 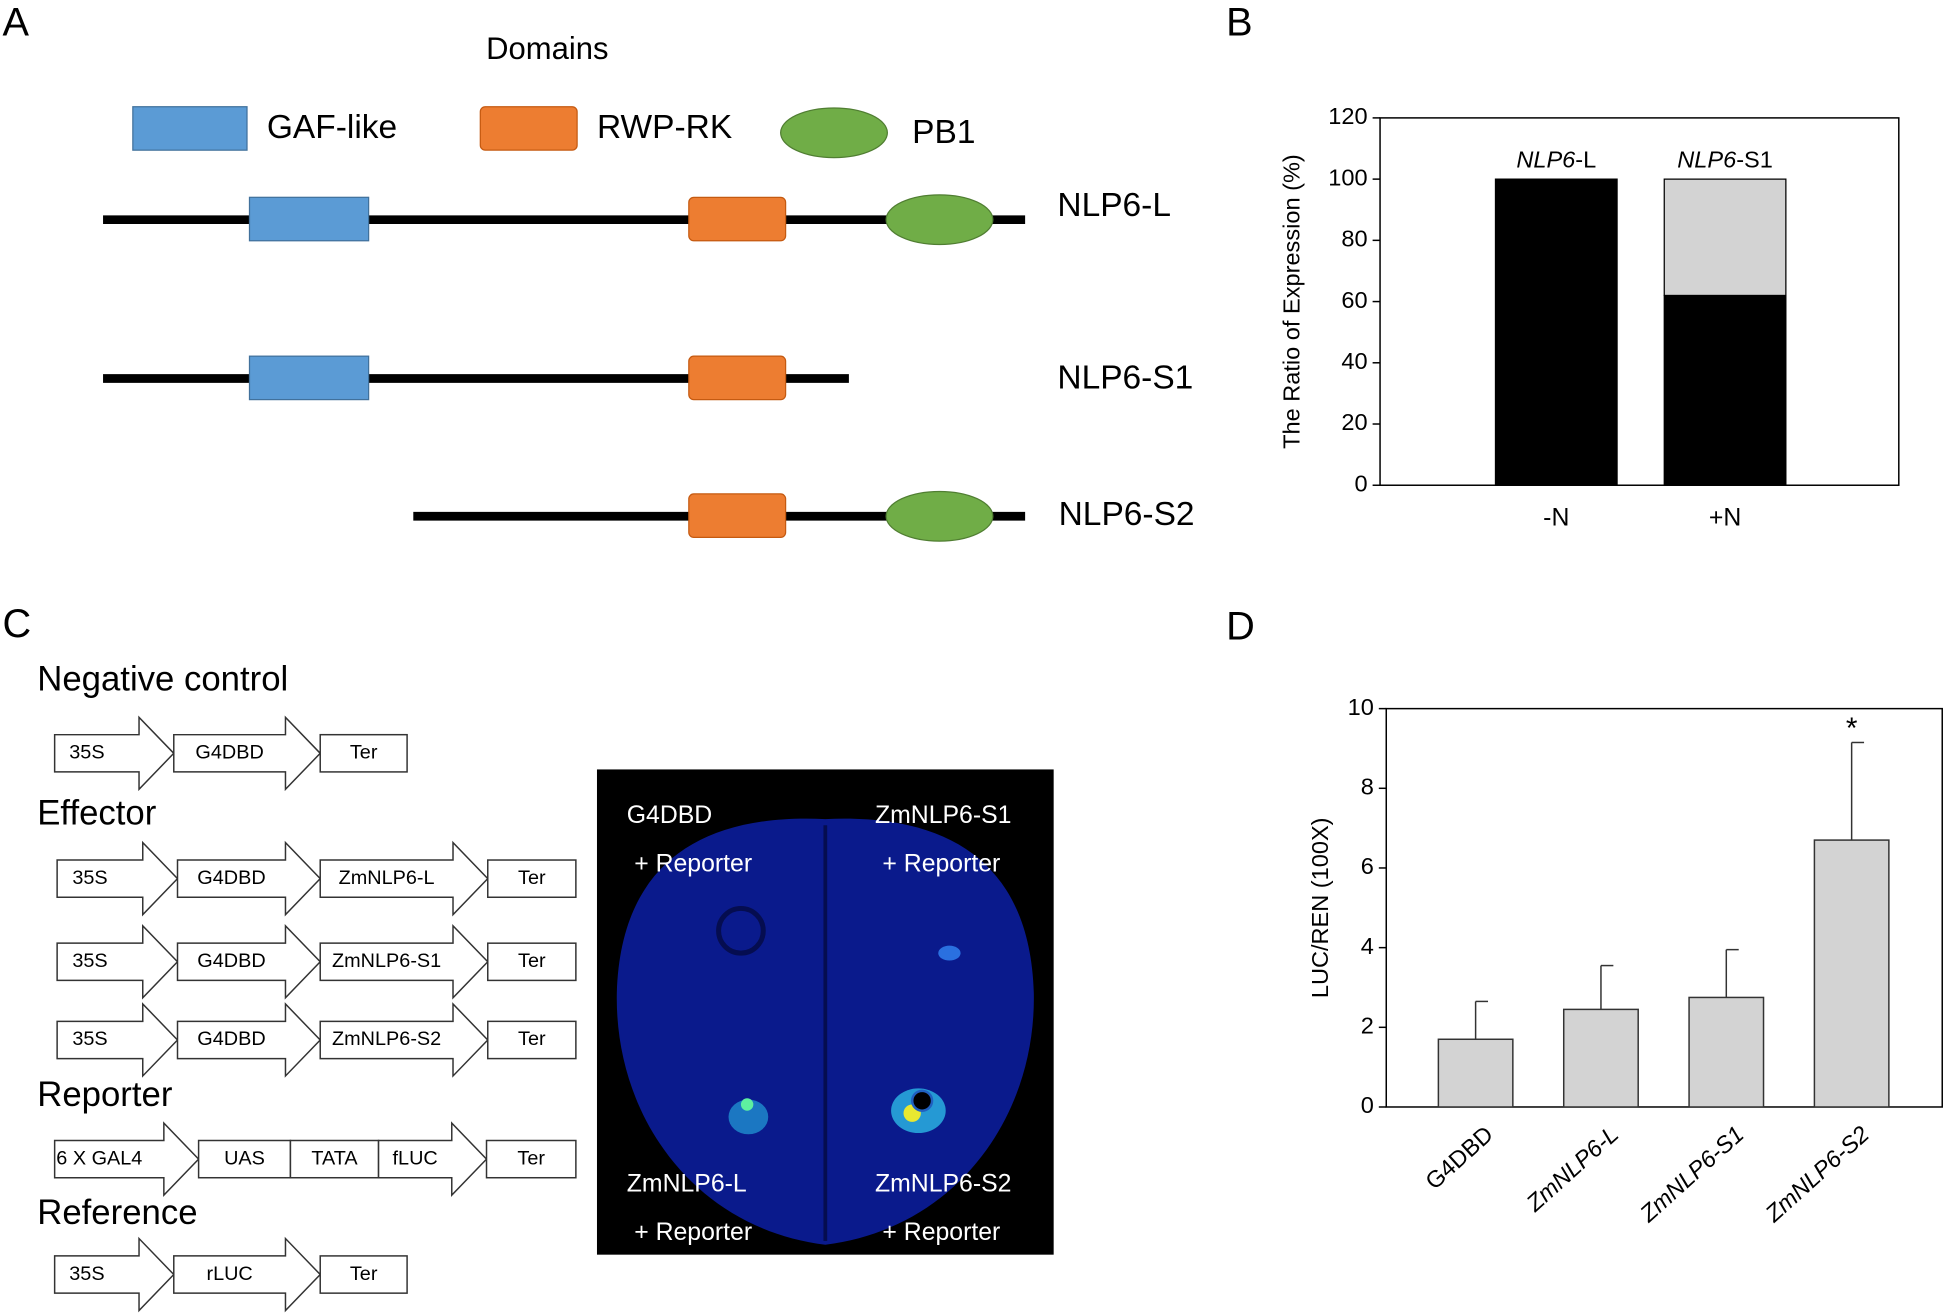 I want to click on legend-title: Domains, so click(x=547, y=48).